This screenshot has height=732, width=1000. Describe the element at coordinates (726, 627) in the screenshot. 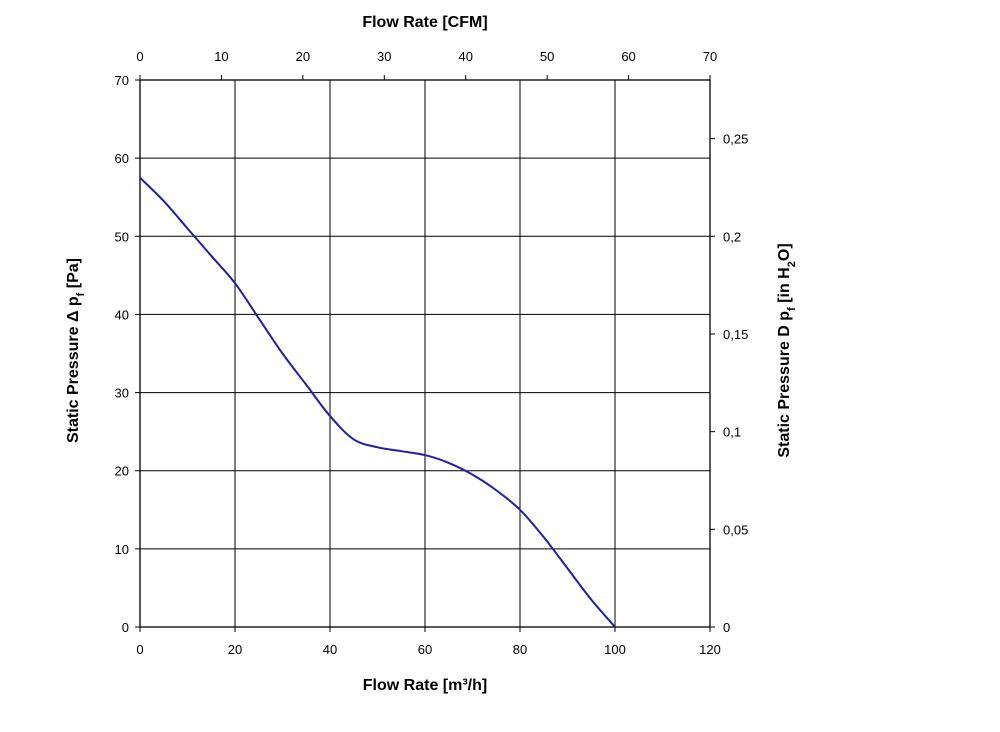

I see `y-right-tick-label: 0` at that location.